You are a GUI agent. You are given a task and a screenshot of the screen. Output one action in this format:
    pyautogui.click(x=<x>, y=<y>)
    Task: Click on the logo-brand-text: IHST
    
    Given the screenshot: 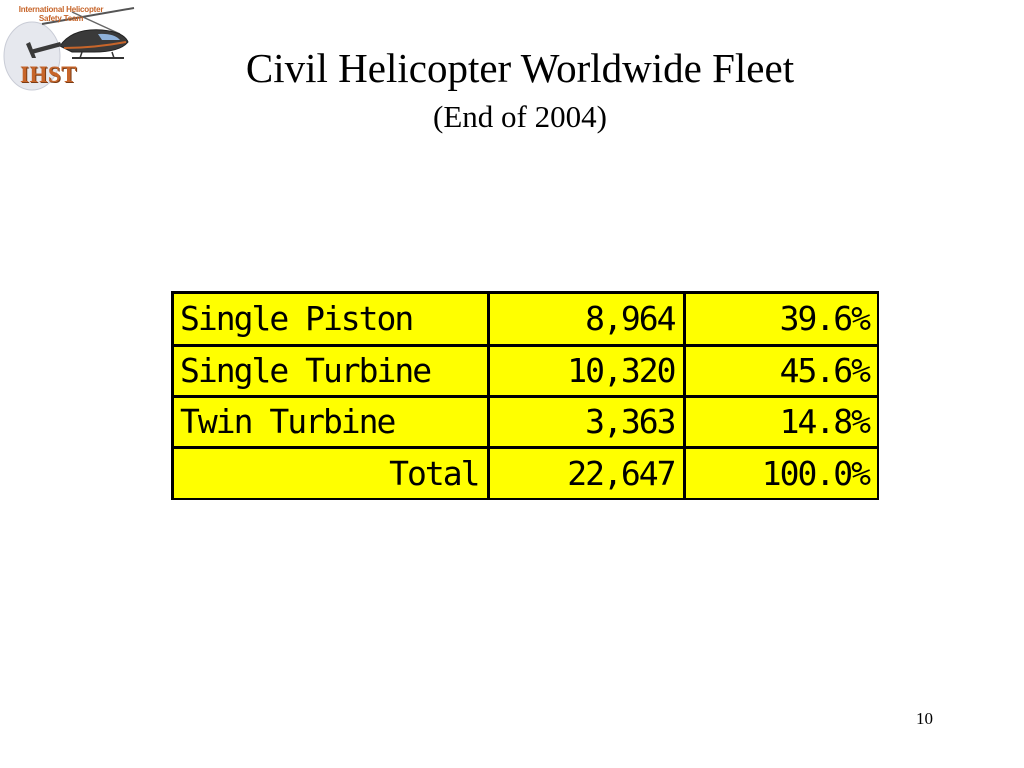 What is the action you would take?
    pyautogui.click(x=48, y=74)
    